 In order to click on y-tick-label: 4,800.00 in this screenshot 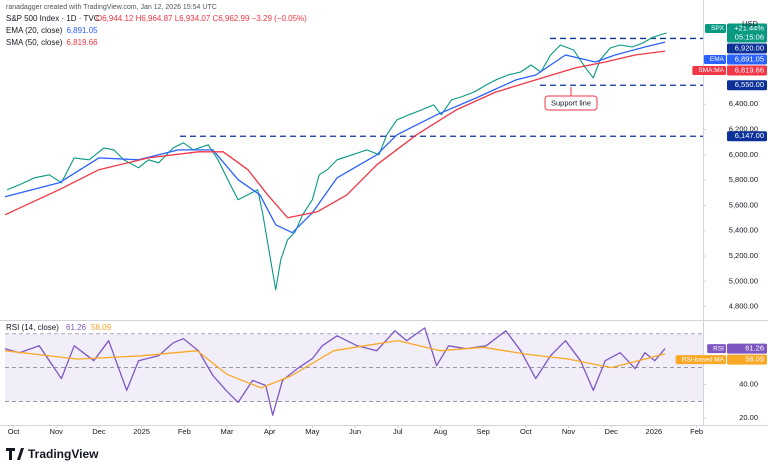, I will do `click(743, 306)`.